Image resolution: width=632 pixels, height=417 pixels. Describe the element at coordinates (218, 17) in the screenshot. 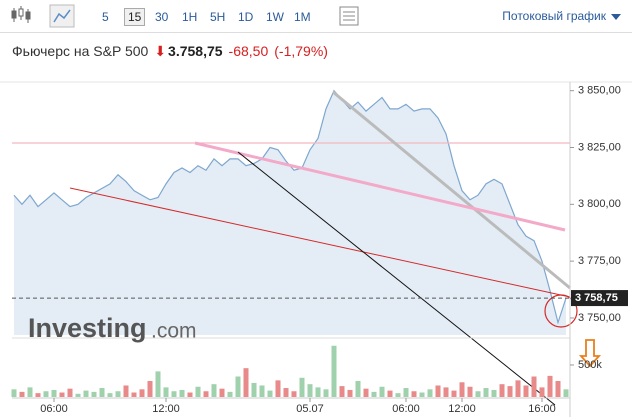

I see `interval-button: 5H` at that location.